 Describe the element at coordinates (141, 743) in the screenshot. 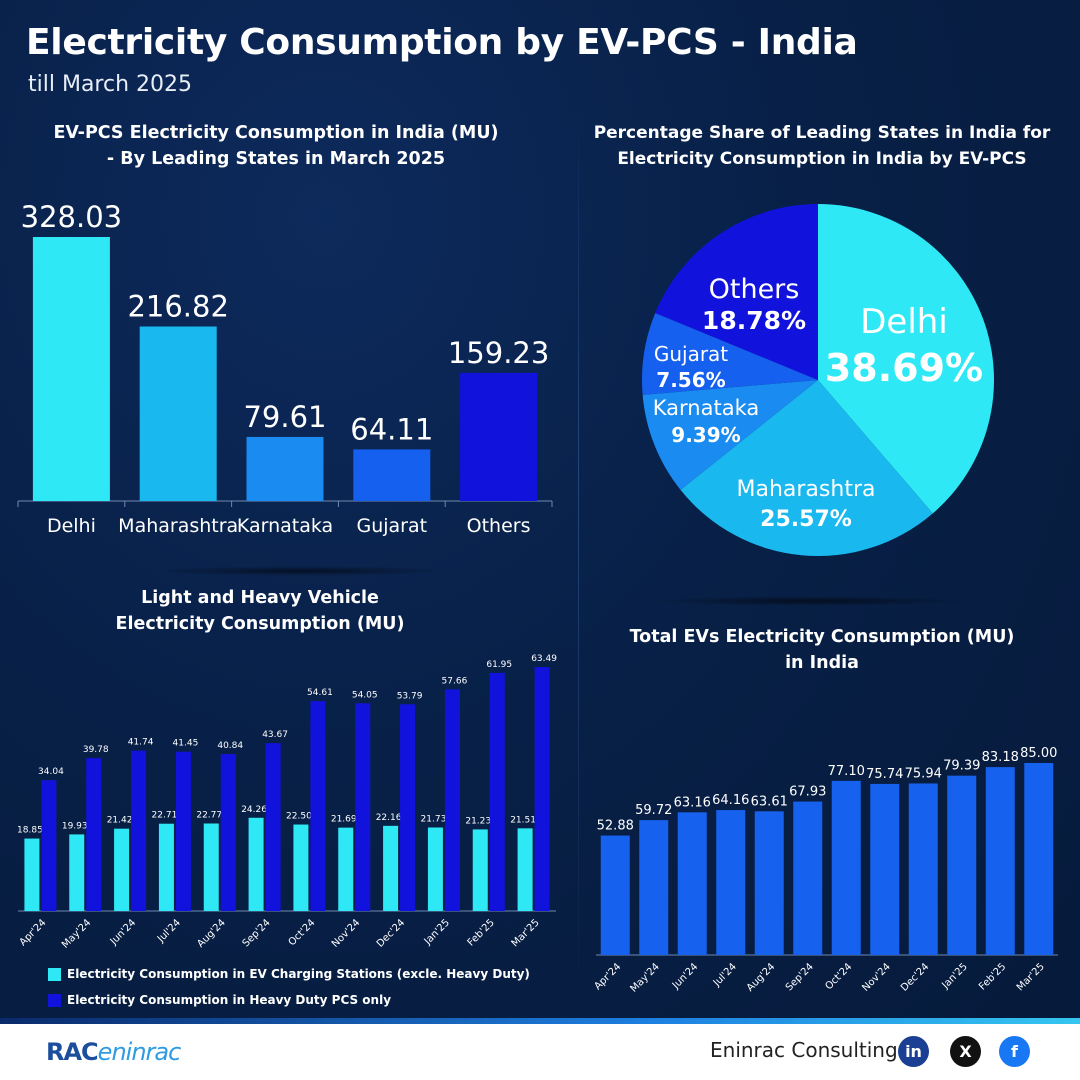

I see `bar-value-label: 41.74` at that location.